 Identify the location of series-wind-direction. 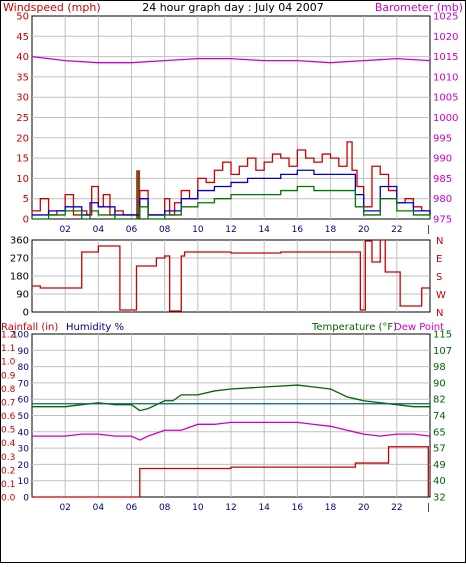
(231, 275).